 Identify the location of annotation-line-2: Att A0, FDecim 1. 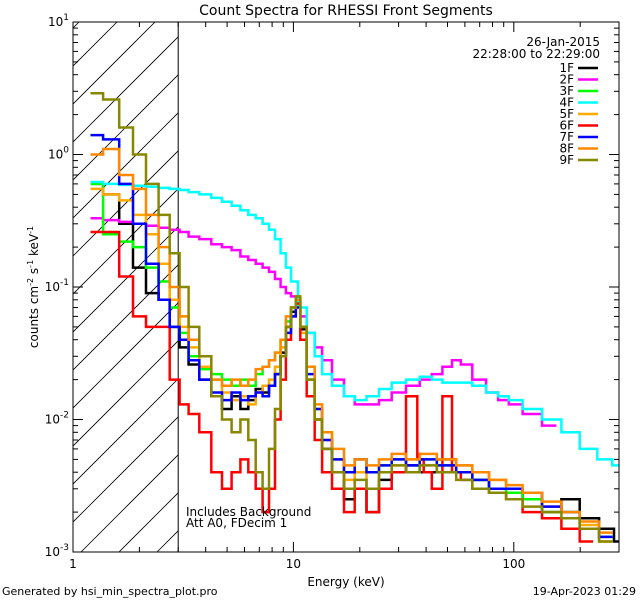
(236, 523).